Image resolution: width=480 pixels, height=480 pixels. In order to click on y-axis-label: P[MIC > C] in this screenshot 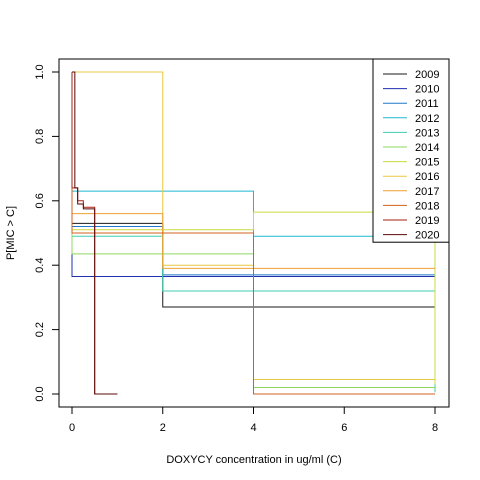, I will do `click(11, 233)`.